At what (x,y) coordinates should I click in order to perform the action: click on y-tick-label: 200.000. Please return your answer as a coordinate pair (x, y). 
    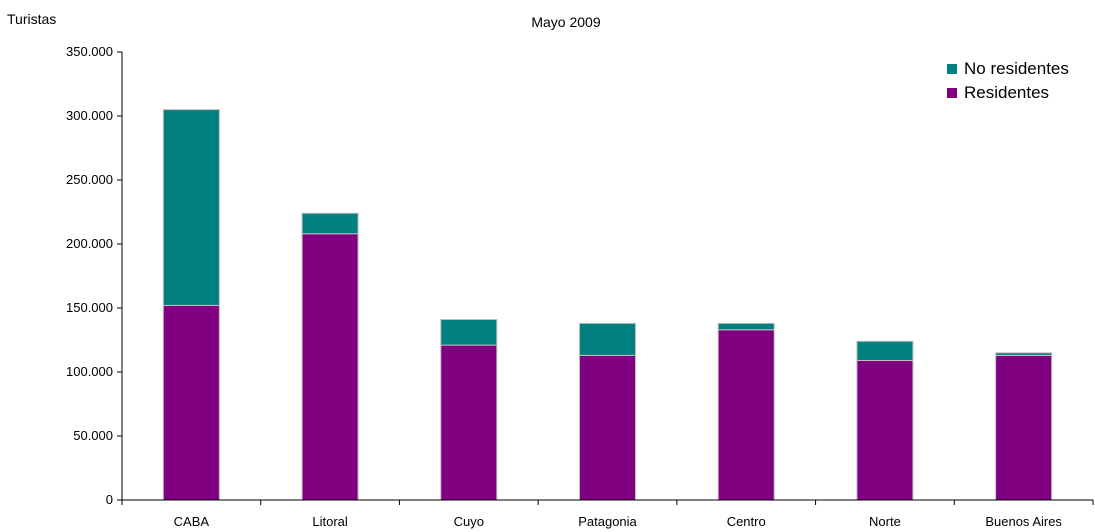
    Looking at the image, I should click on (89, 243).